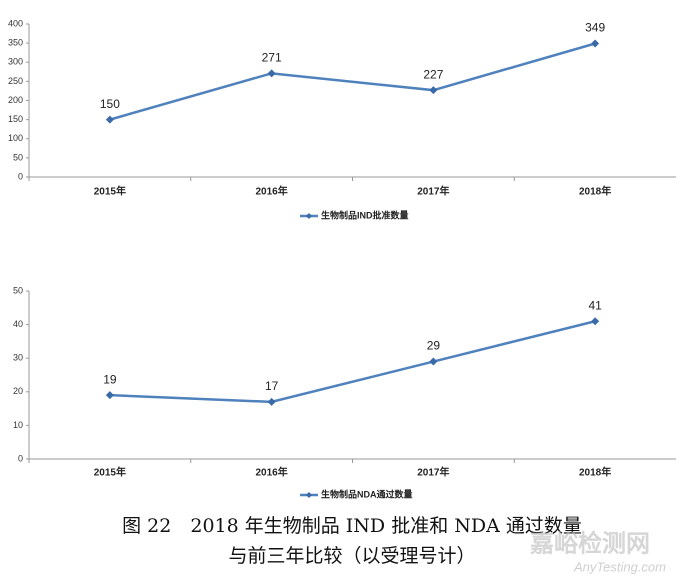 This screenshot has height=584, width=680. What do you see at coordinates (434, 346) in the screenshot?
I see `data-label: 29` at bounding box center [434, 346].